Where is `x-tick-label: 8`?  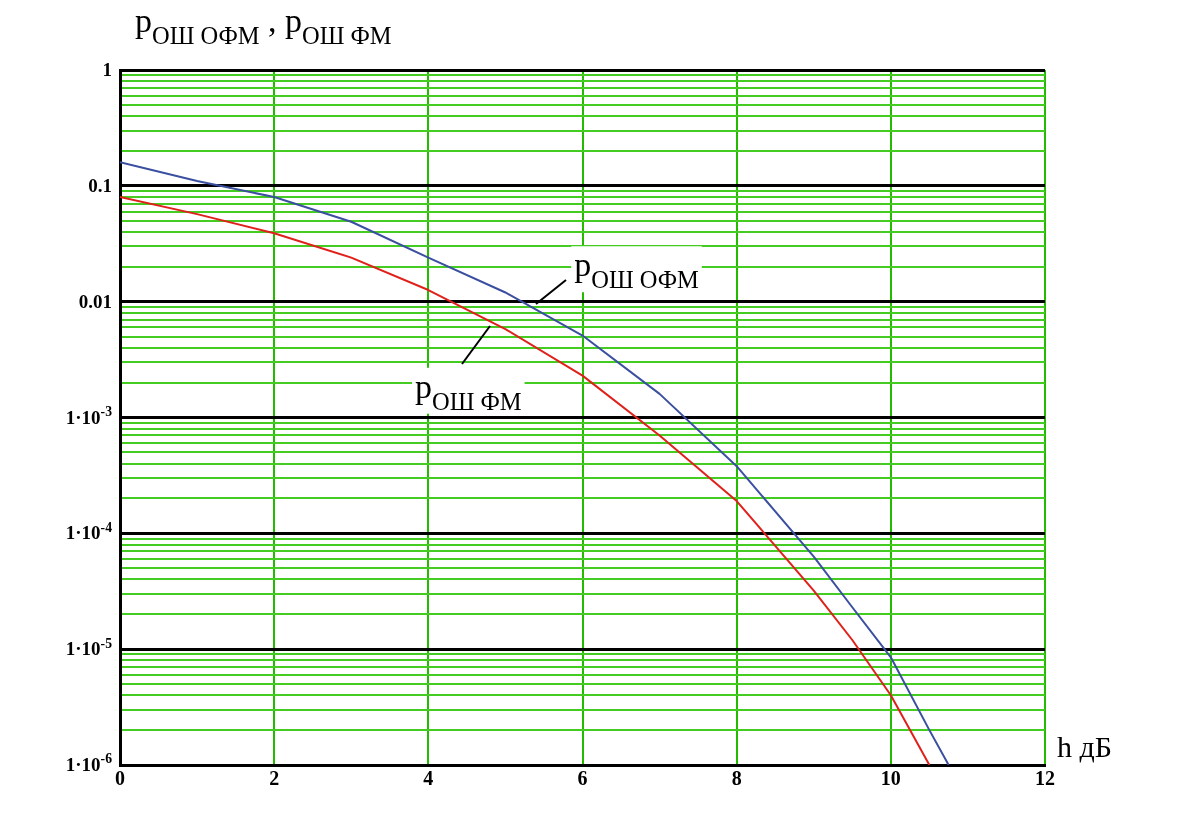 x-tick-label: 8 is located at coordinates (736, 778).